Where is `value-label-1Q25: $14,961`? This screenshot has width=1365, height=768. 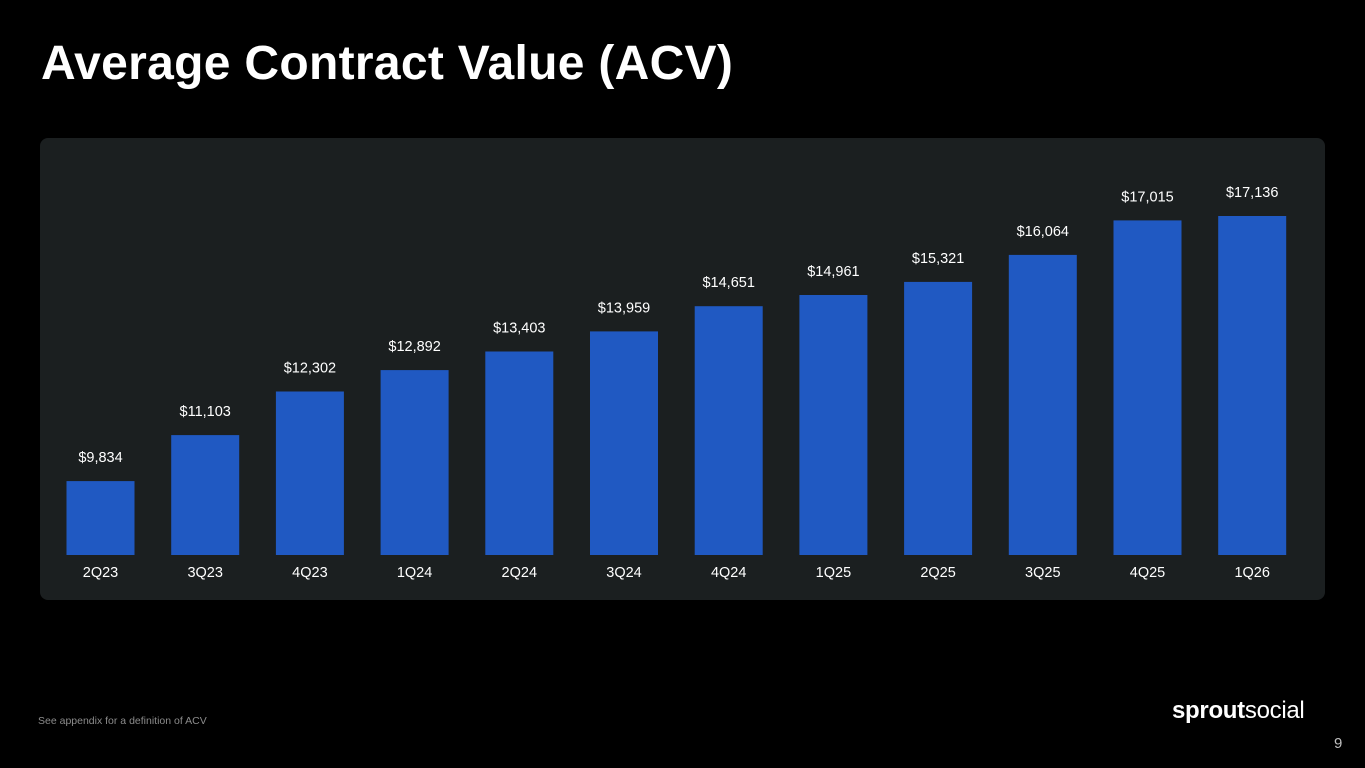 value-label-1Q25: $14,961 is located at coordinates (833, 272).